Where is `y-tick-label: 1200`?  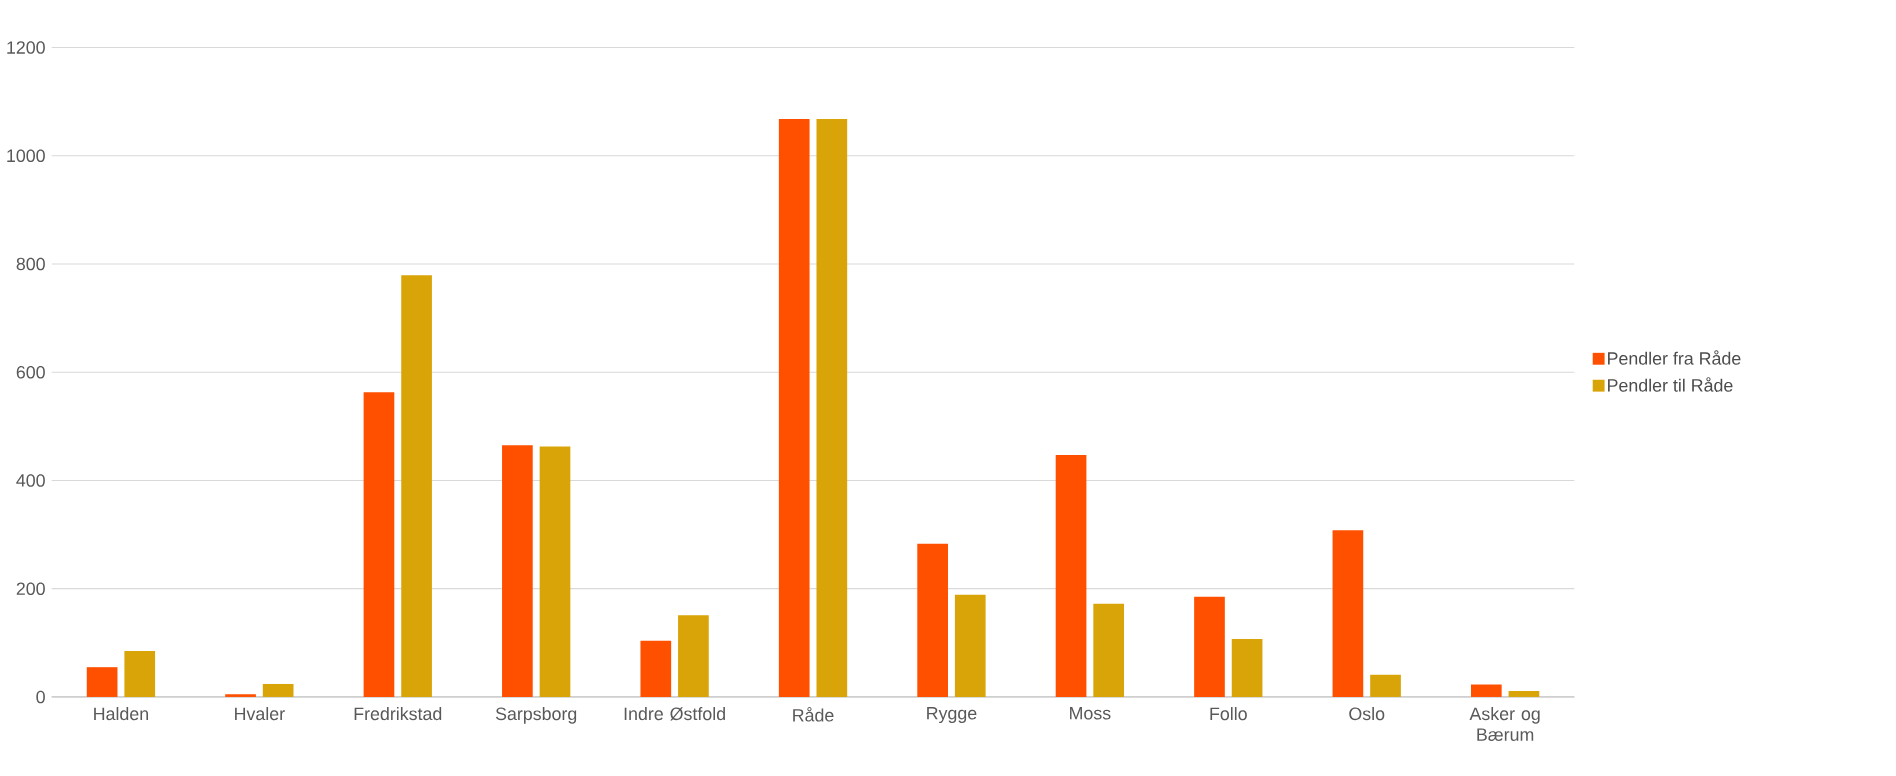
y-tick-label: 1200 is located at coordinates (26, 47).